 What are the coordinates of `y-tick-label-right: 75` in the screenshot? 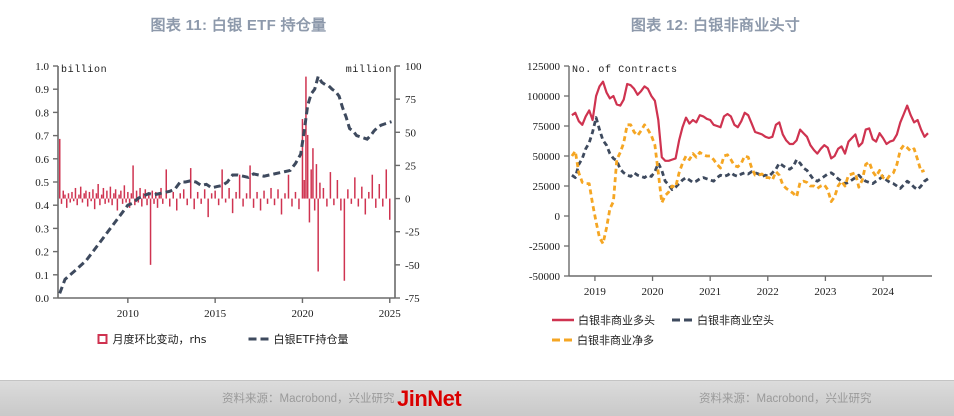 It's located at (411, 100).